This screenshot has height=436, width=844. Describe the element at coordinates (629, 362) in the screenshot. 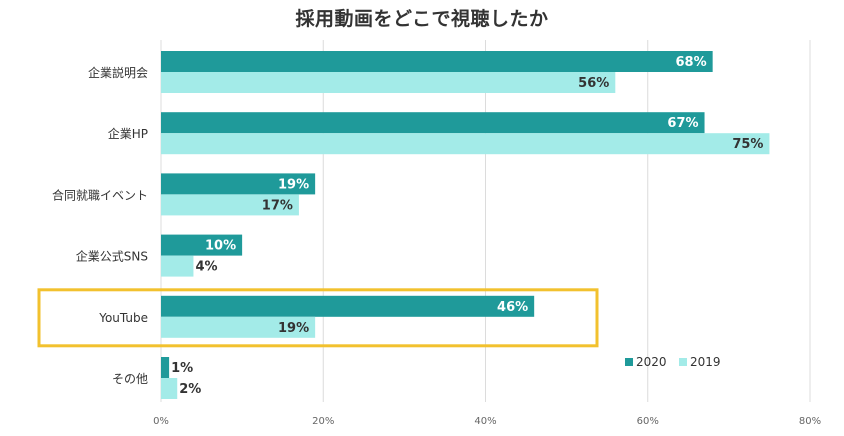

I see `legend-swatch-2020` at that location.